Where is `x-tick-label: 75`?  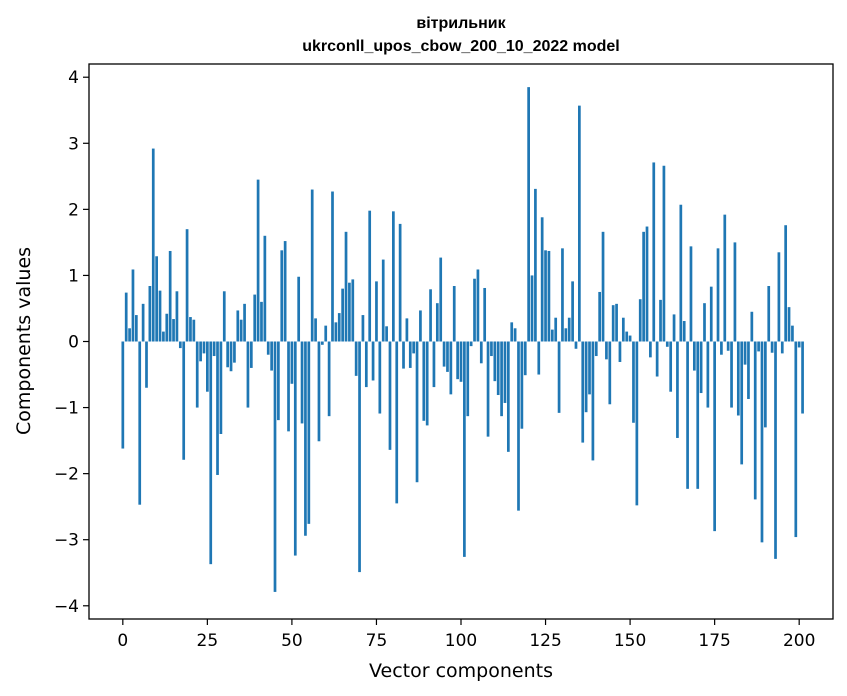 x-tick-label: 75 is located at coordinates (377, 641).